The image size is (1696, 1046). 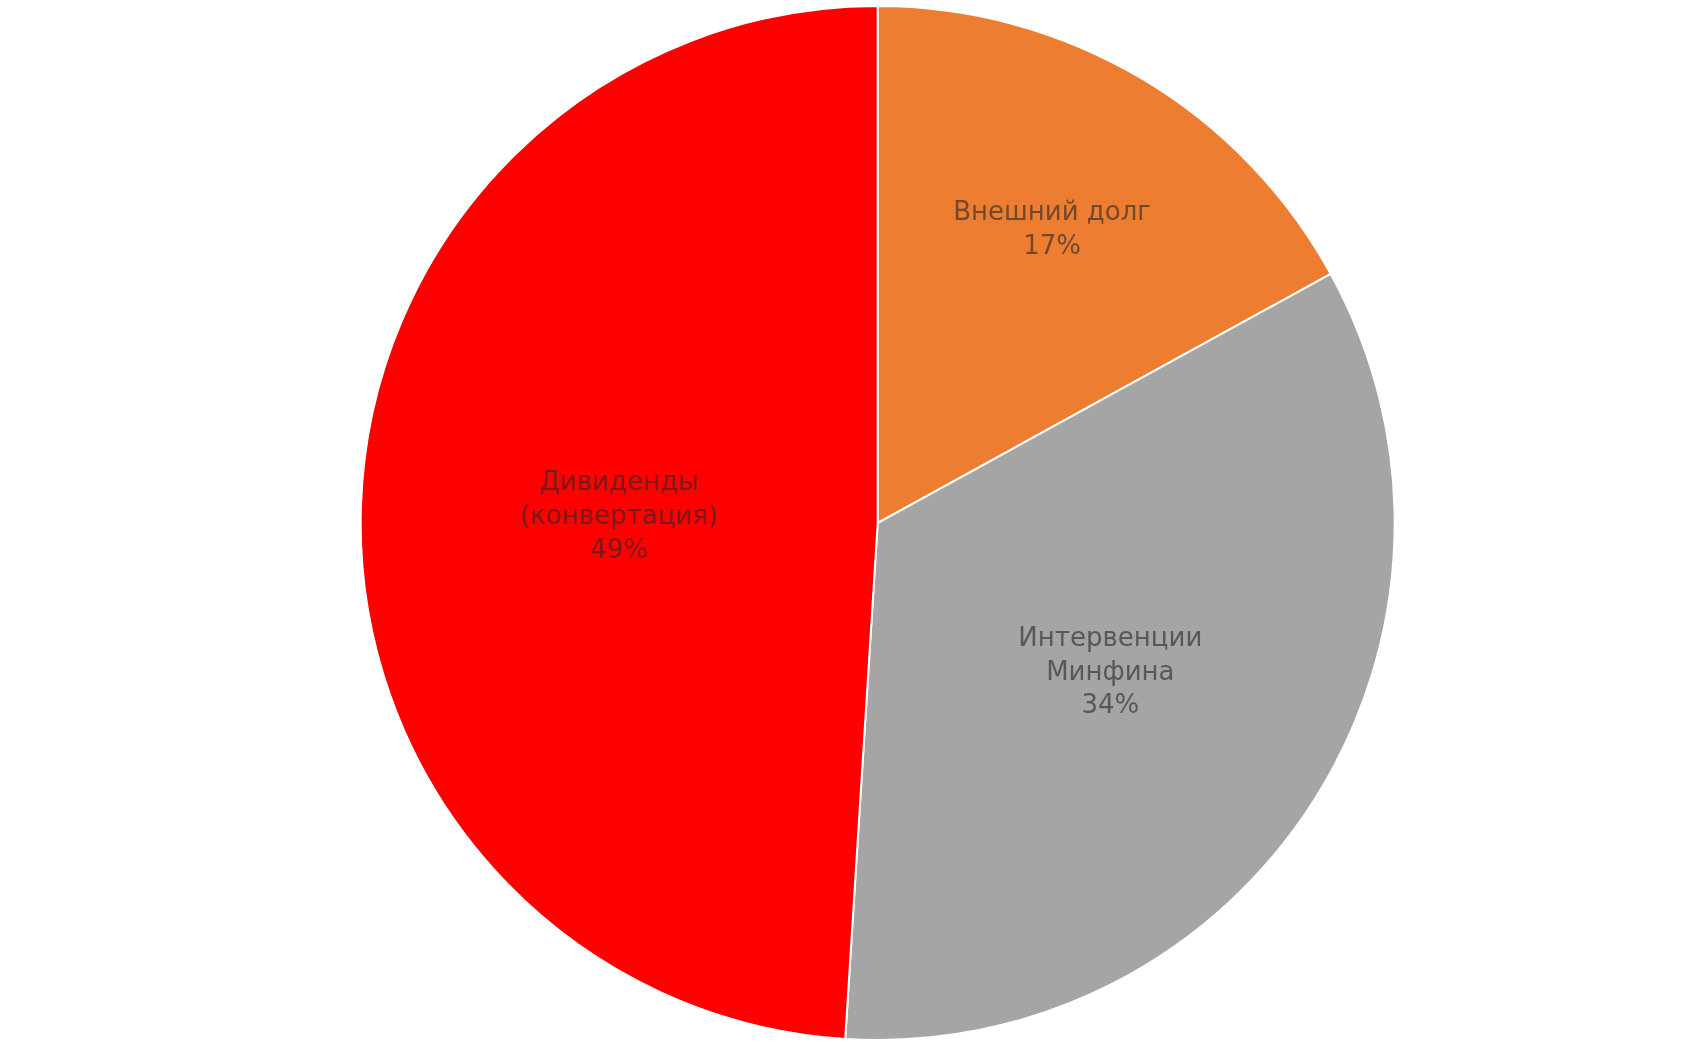 What do you see at coordinates (1052, 211) in the screenshot?
I see `slice-label: Внешний долг` at bounding box center [1052, 211].